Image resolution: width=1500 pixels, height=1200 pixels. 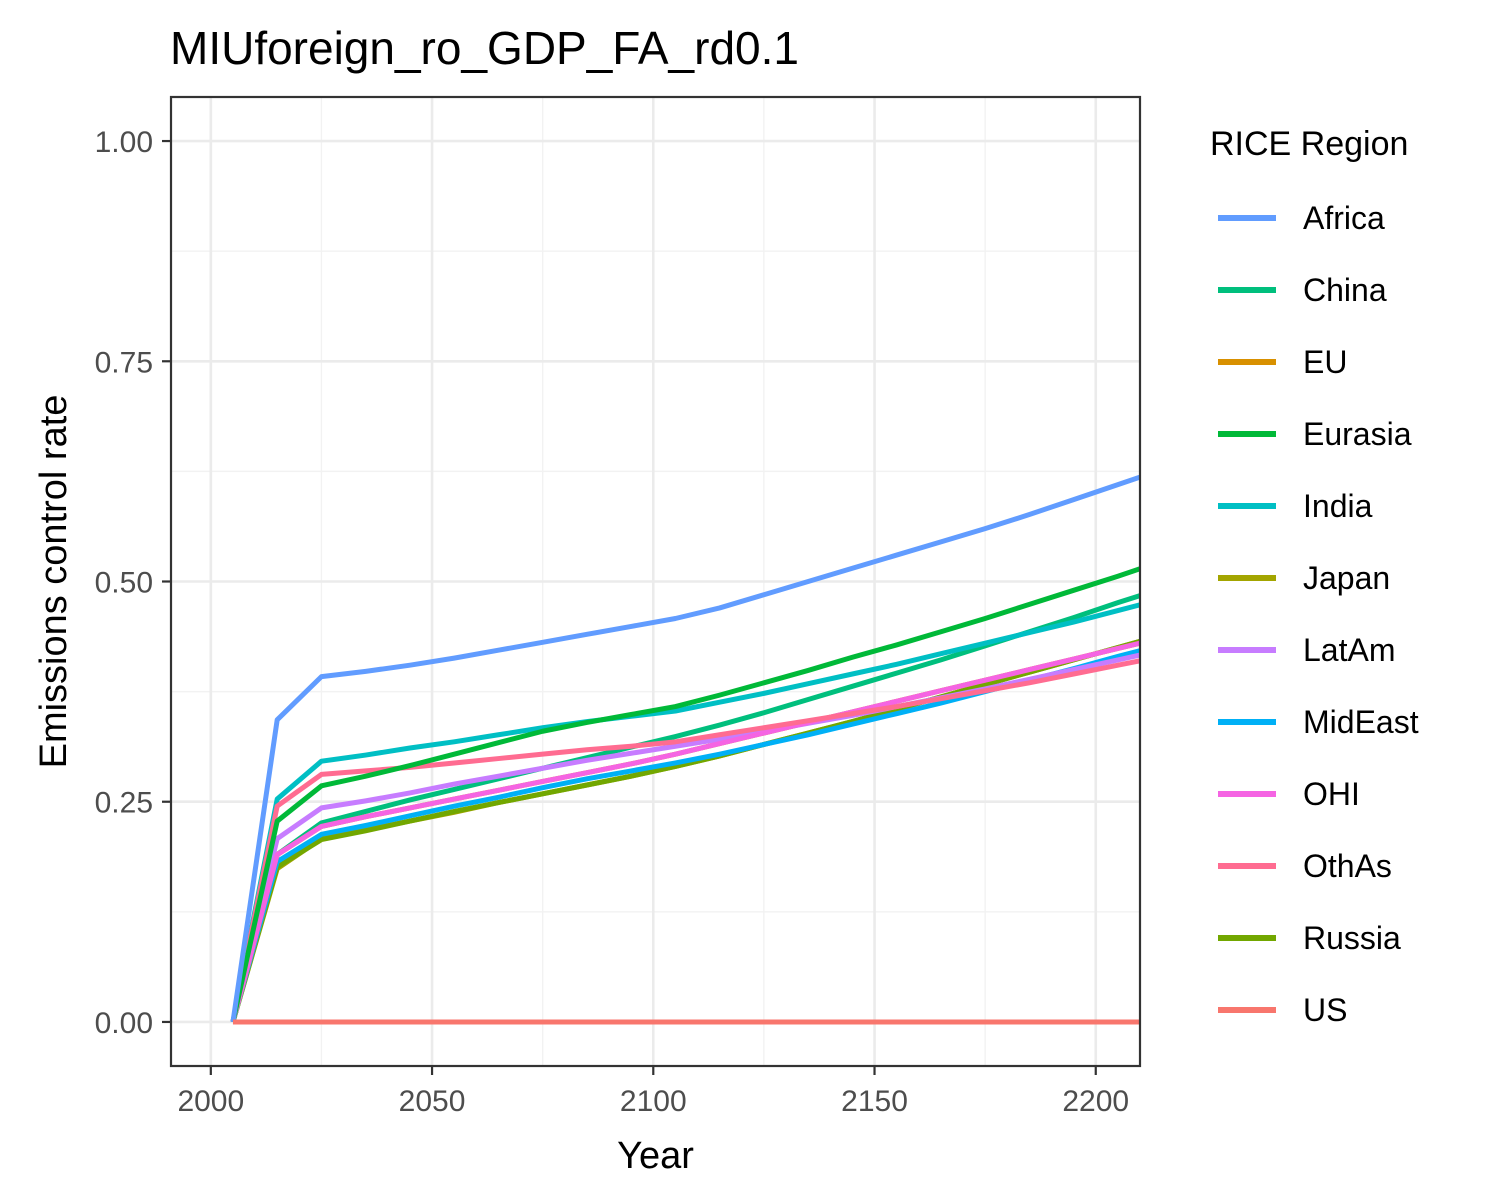 I want to click on legend-label-ohi: OHI, so click(x=1331, y=794).